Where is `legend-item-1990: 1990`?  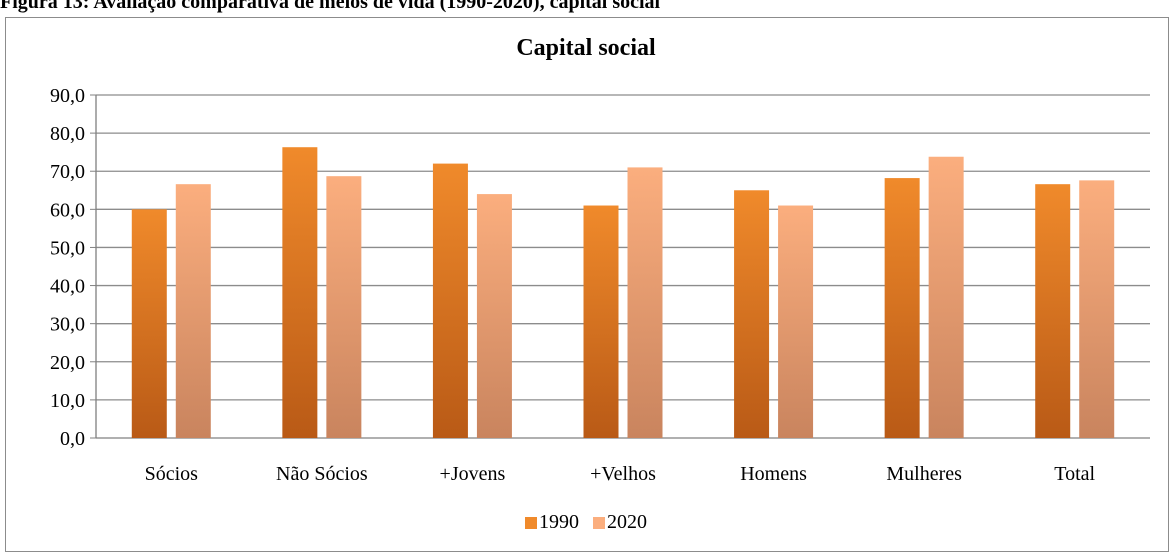 legend-item-1990: 1990 is located at coordinates (552, 522).